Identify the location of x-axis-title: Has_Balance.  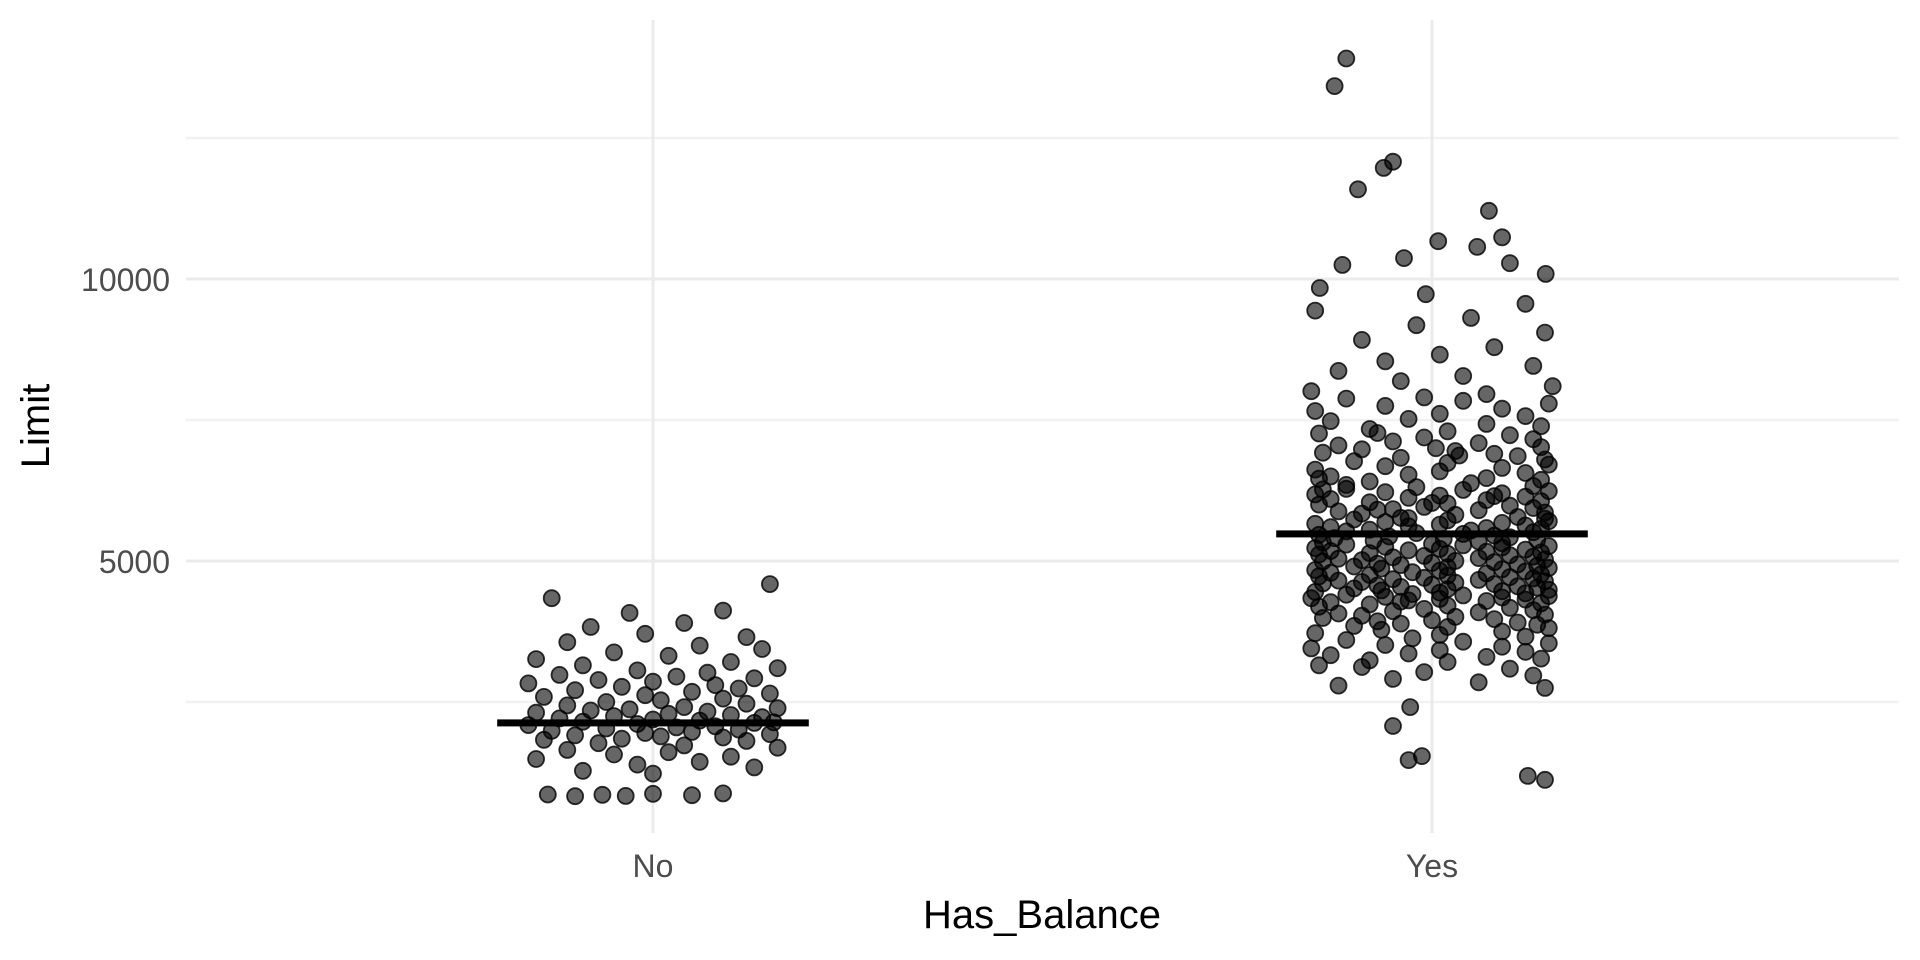
(1042, 915).